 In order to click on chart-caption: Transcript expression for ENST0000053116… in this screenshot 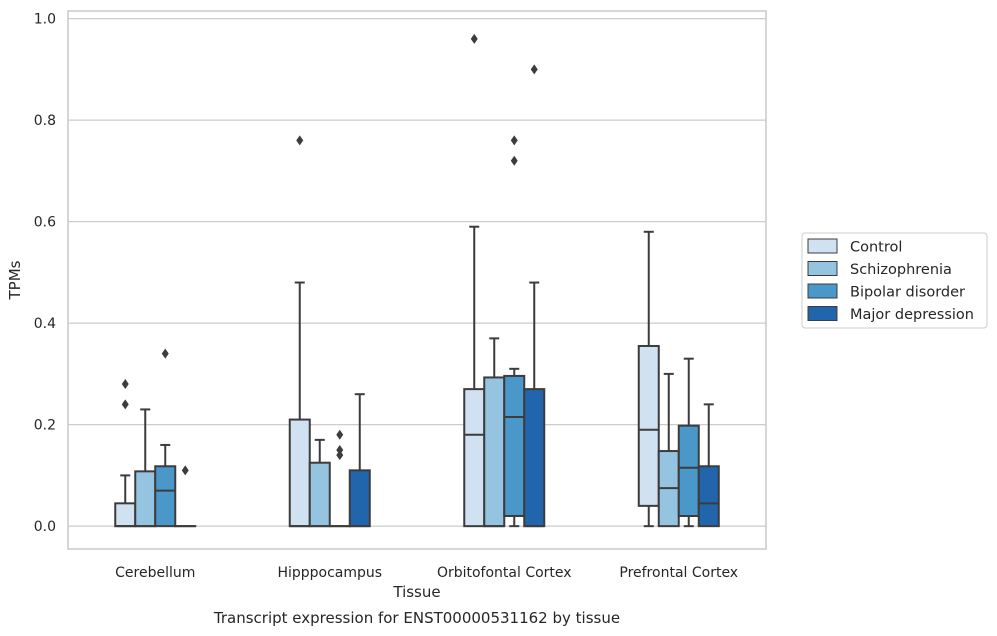, I will do `click(416, 618)`.